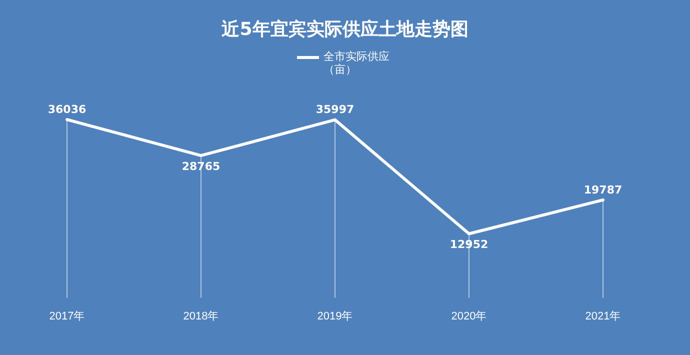  Describe the element at coordinates (335, 316) in the screenshot. I see `x-tick-label: 2019年` at that location.